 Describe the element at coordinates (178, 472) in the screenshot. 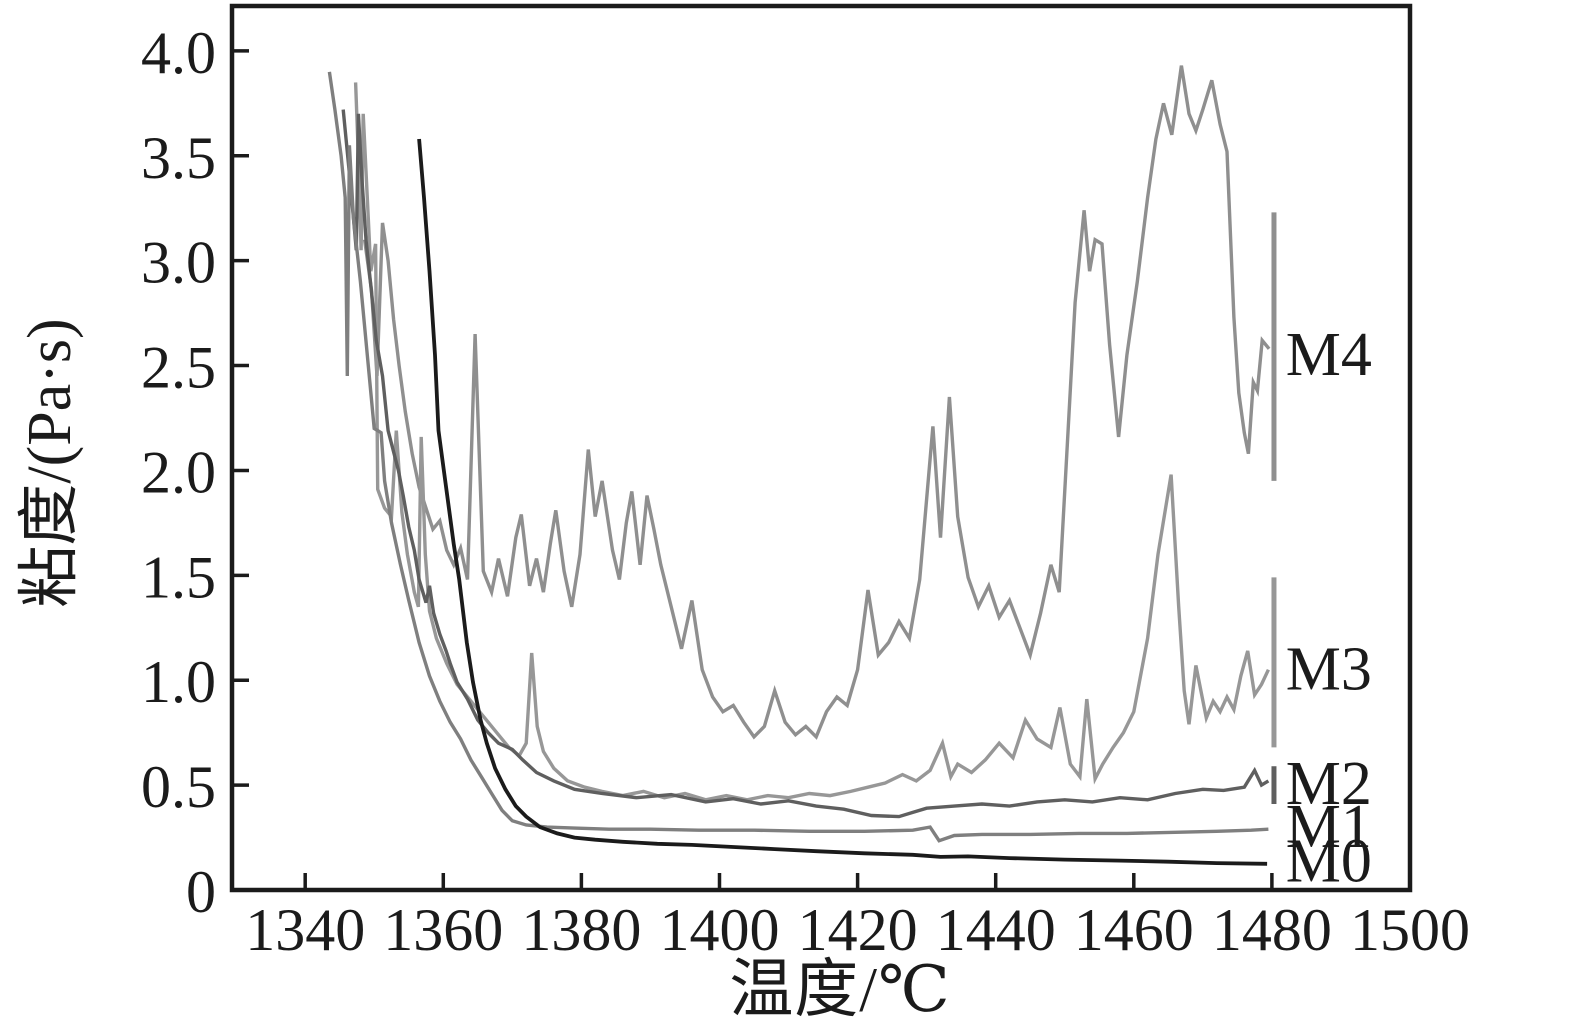

I see `y-tick-label: 2.0` at that location.